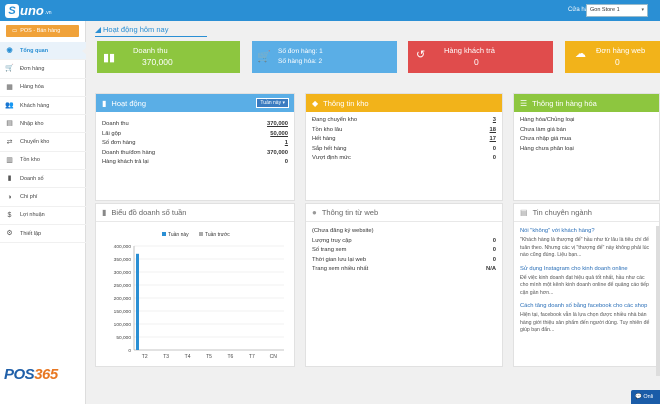  Describe the element at coordinates (195, 103) in the screenshot. I see `activity-header: ▮ Hoạt động Tuần này ▾` at that location.